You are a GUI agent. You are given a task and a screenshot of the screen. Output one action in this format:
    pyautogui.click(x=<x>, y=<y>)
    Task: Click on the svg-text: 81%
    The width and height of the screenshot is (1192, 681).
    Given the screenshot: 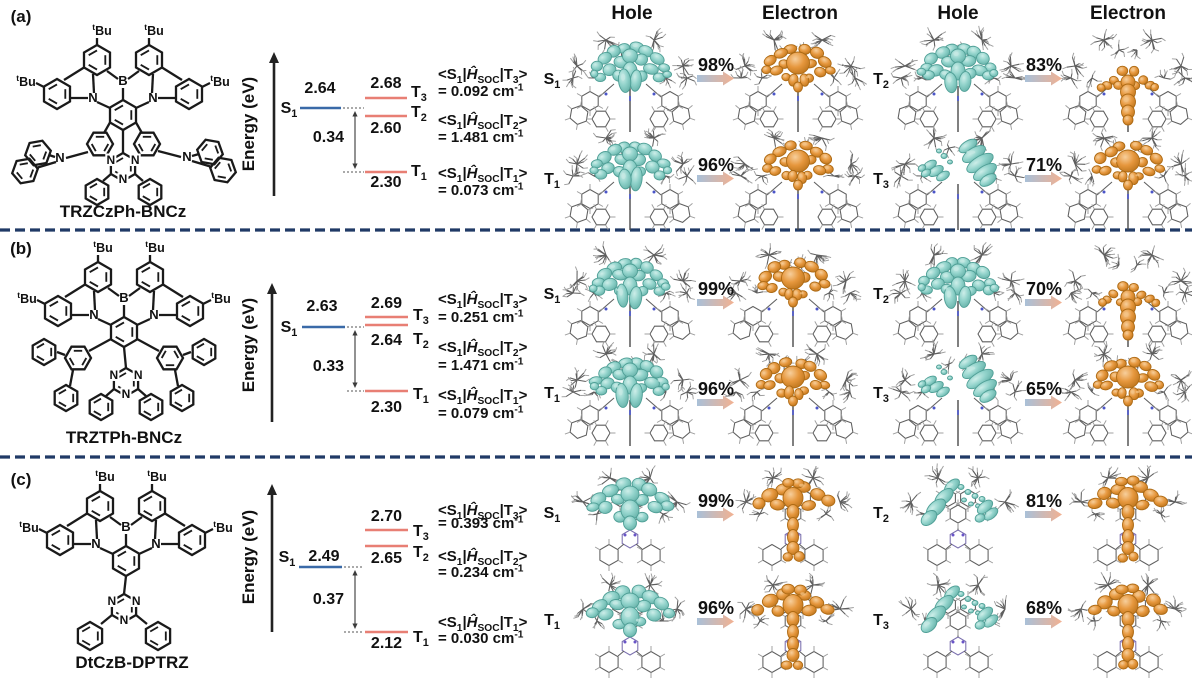 What is the action you would take?
    pyautogui.click(x=1044, y=501)
    